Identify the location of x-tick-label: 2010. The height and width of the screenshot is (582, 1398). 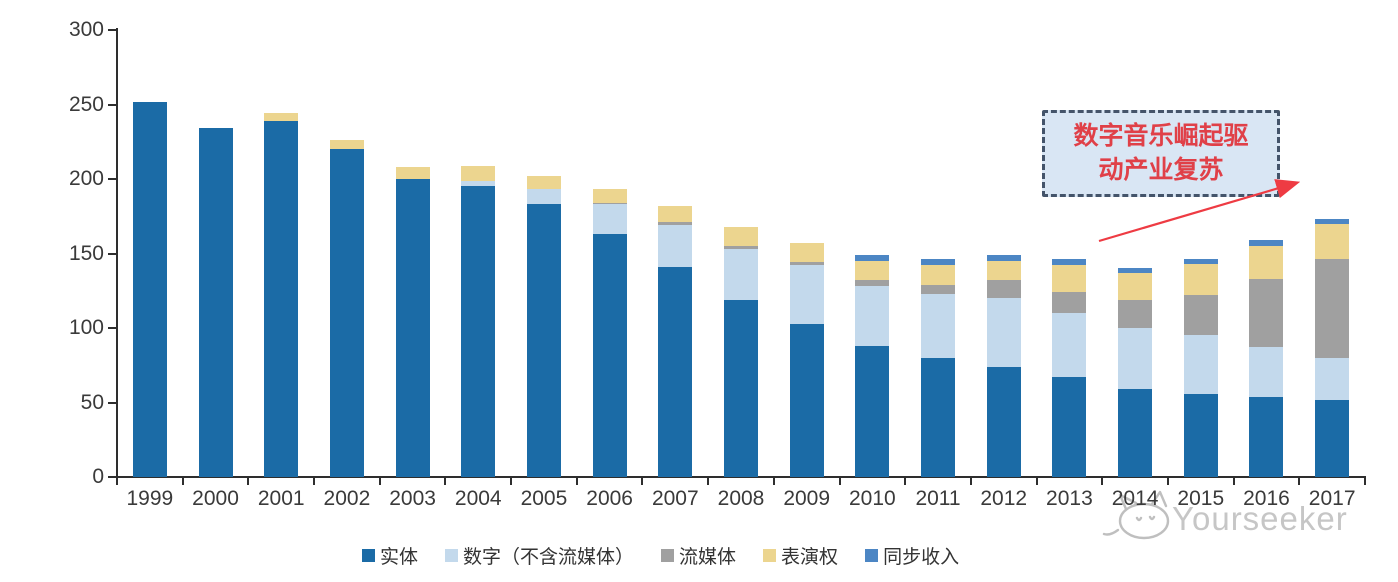
(872, 498).